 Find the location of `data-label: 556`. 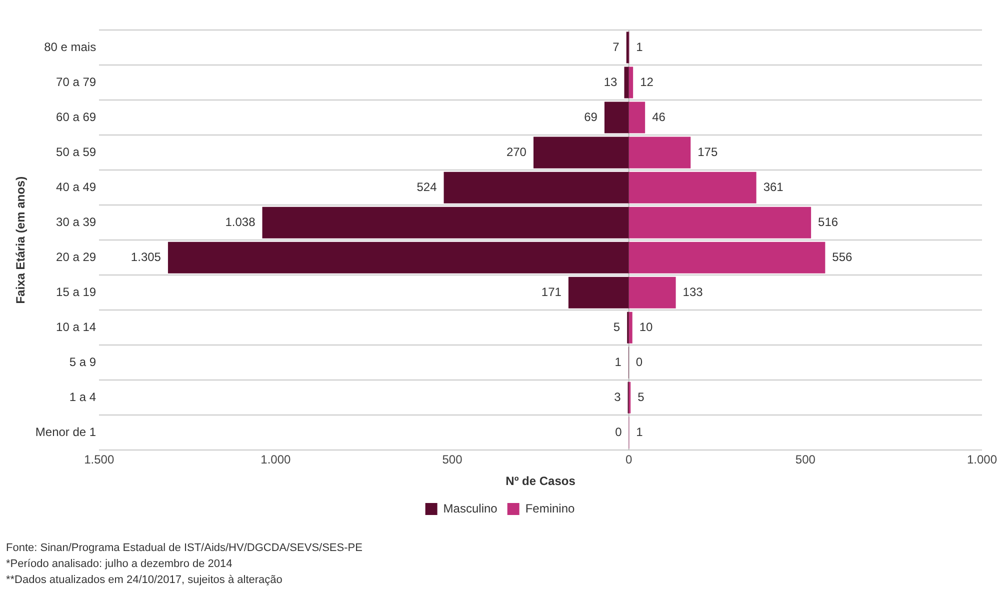

data-label: 556 is located at coordinates (842, 257).